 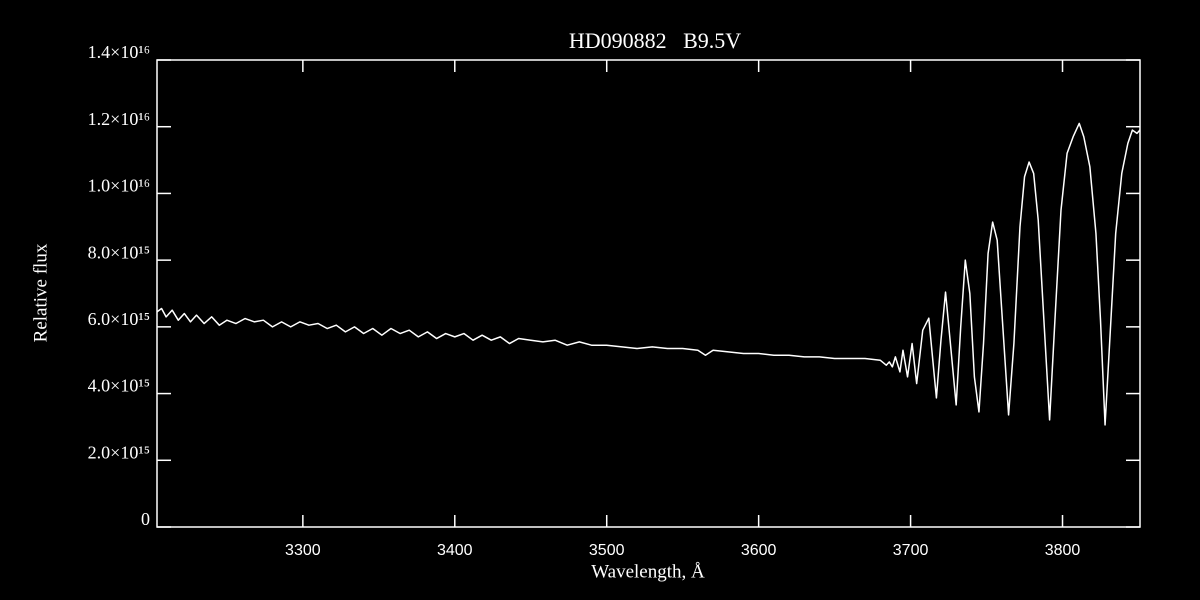 What do you see at coordinates (119, 386) in the screenshot?
I see `y-tick-label: 4.0×10¹⁵` at bounding box center [119, 386].